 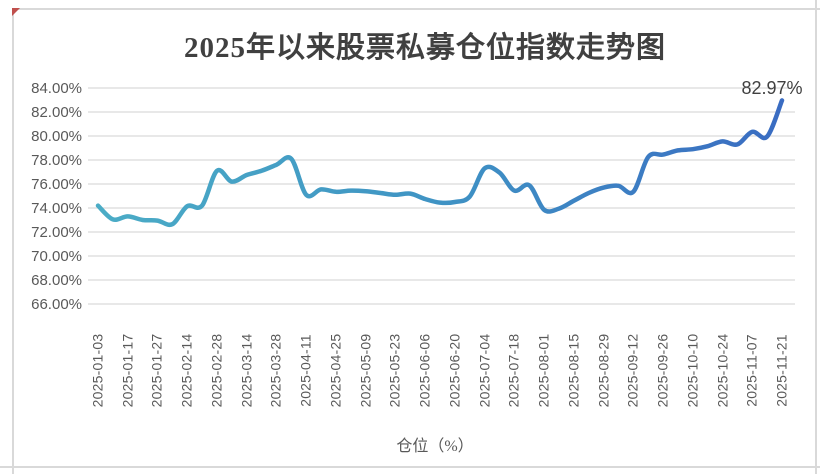 What do you see at coordinates (56, 280) in the screenshot?
I see `y-axis-tick-label: 68.00%` at bounding box center [56, 280].